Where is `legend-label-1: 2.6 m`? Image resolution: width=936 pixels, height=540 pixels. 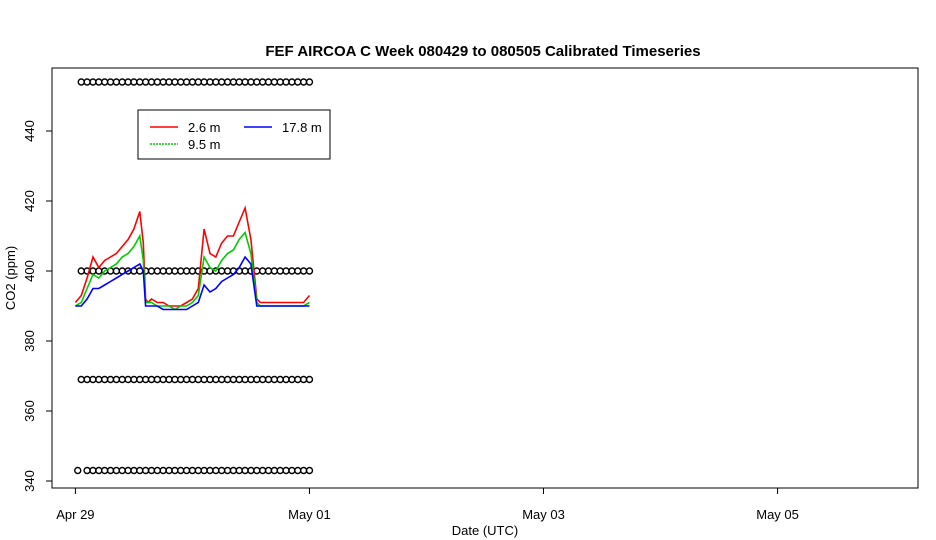 legend-label-1: 2.6 m is located at coordinates (204, 127).